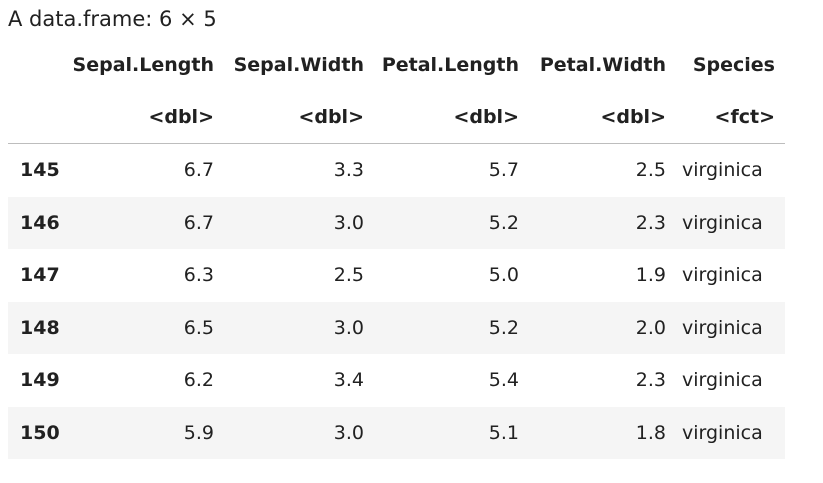 The width and height of the screenshot is (823, 483). What do you see at coordinates (198, 275) in the screenshot?
I see `table-cell: 6.3` at bounding box center [198, 275].